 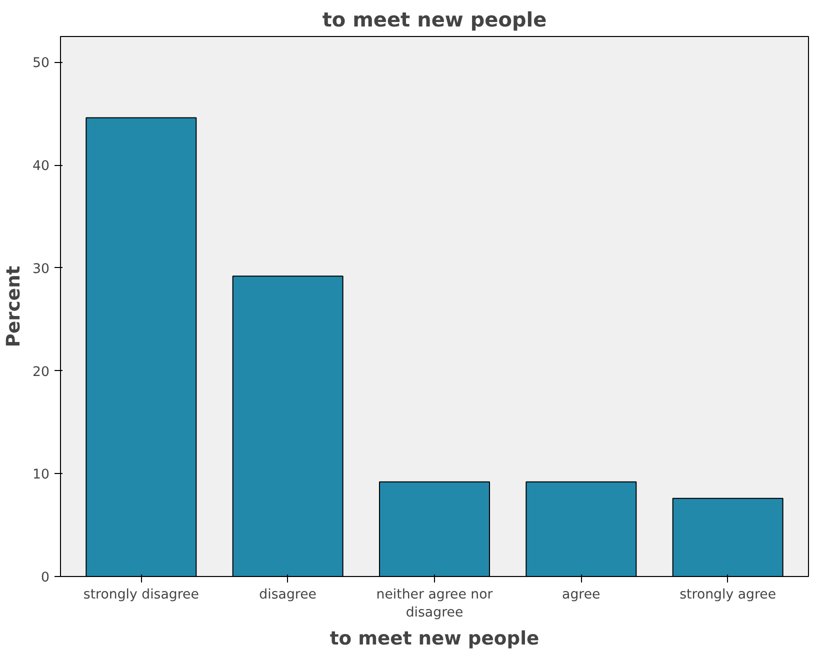 What do you see at coordinates (435, 639) in the screenshot?
I see `x-axis-title: to meet new people` at bounding box center [435, 639].